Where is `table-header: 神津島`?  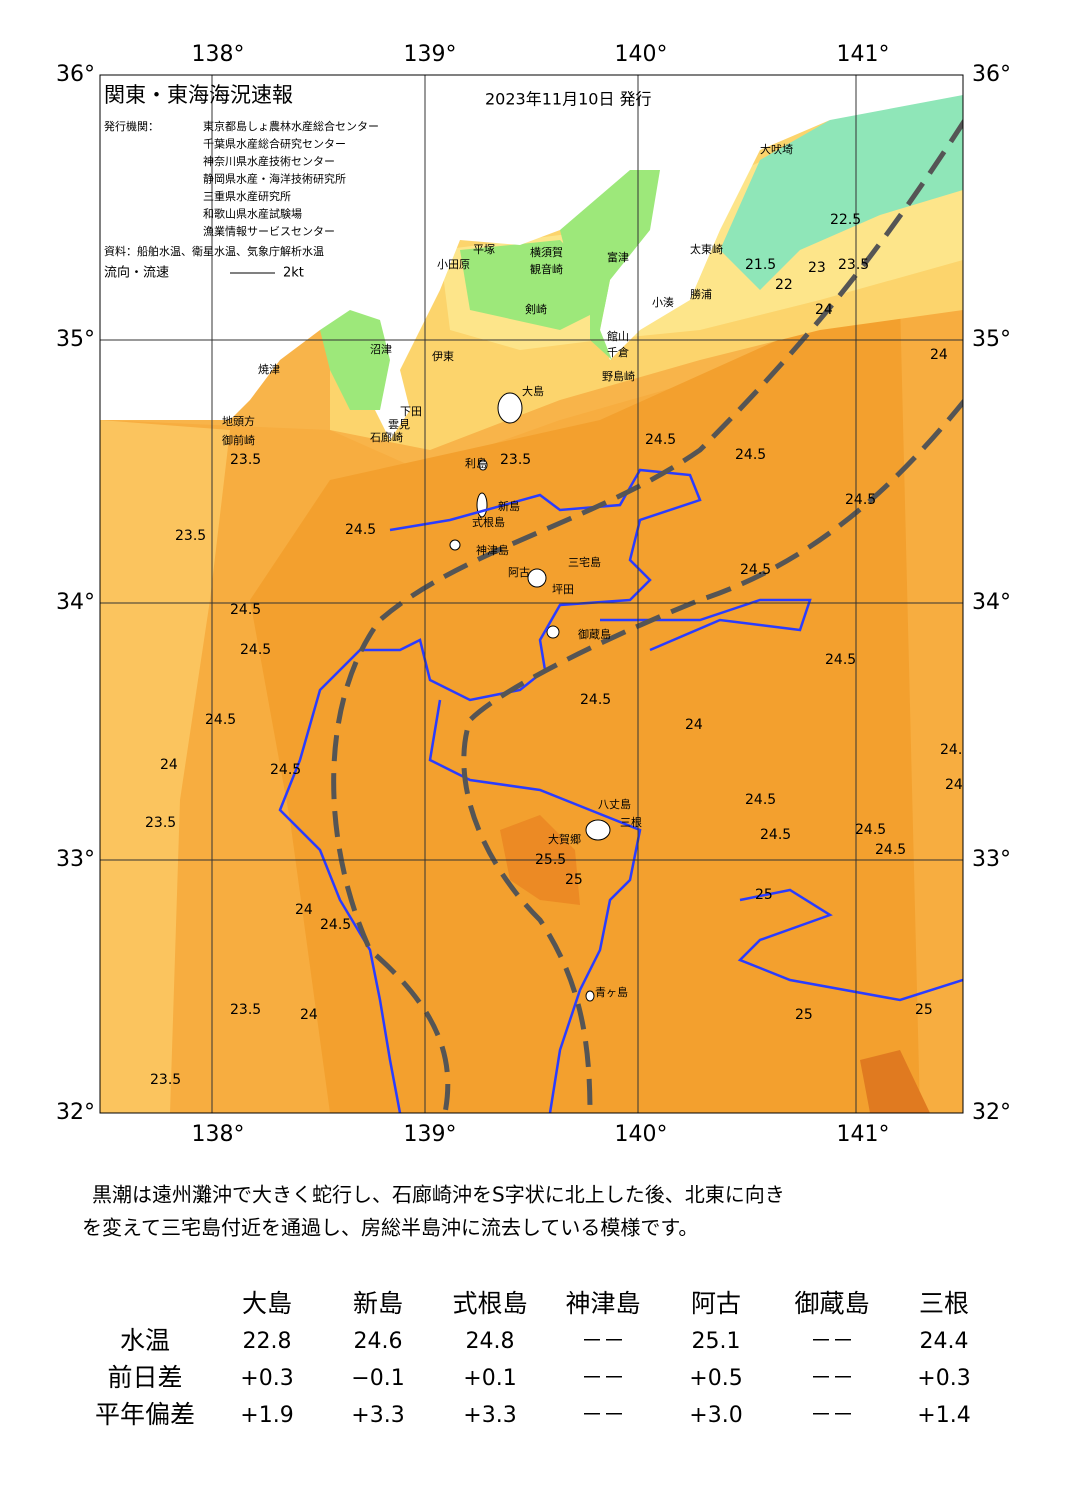
table-header: 神津島 is located at coordinates (602, 1303).